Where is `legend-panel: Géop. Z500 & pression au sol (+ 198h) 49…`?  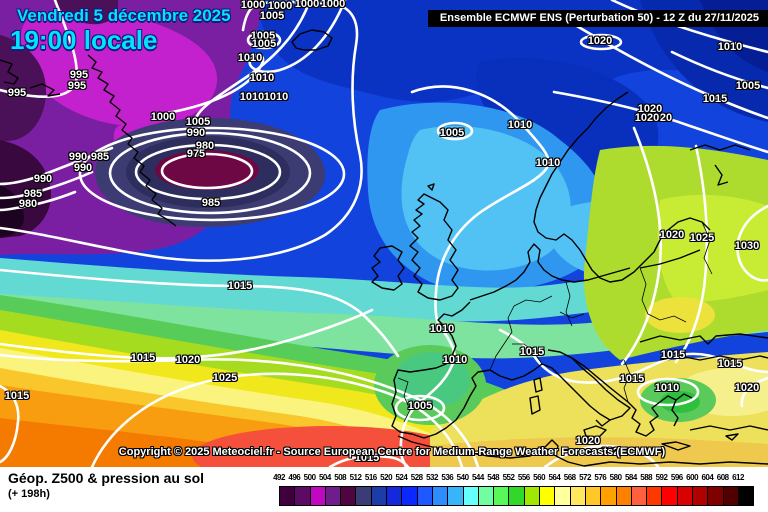 legend-panel: Géop. Z500 & pression au sol (+ 198h) 49… is located at coordinates (384, 489).